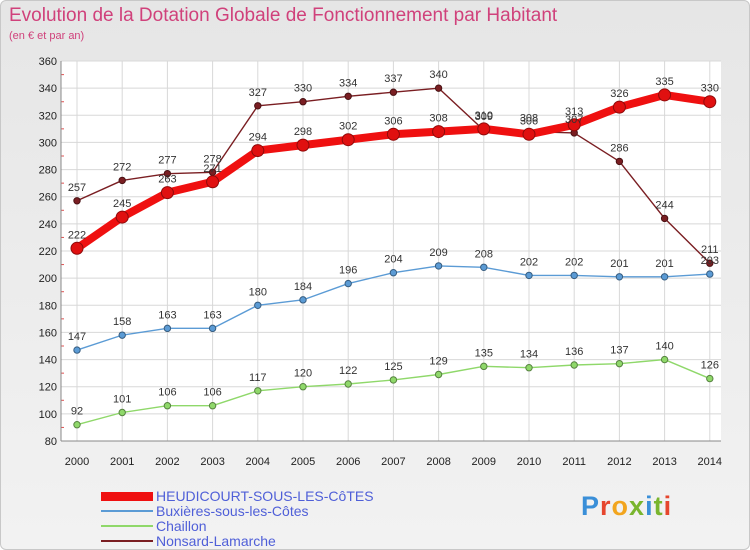 The width and height of the screenshot is (750, 550). What do you see at coordinates (710, 462) in the screenshot?
I see `x-tick-label: 2014` at bounding box center [710, 462].